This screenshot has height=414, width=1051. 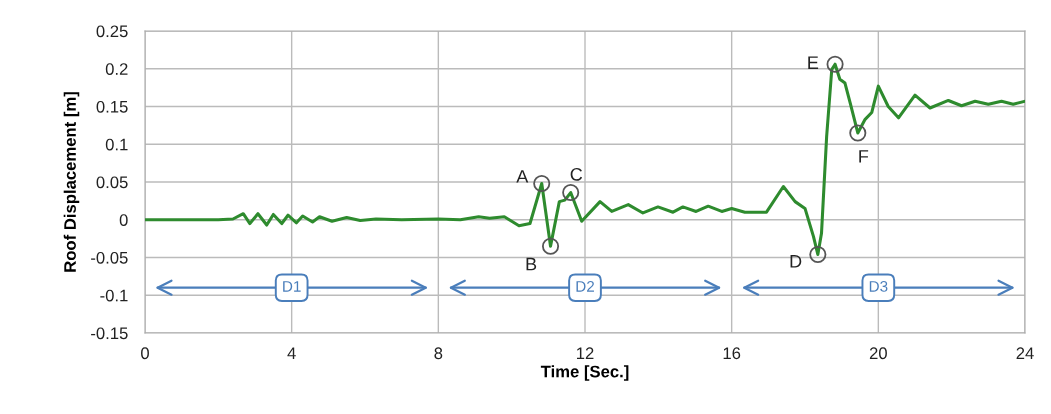 What do you see at coordinates (796, 261) in the screenshot?
I see `annotation: D` at bounding box center [796, 261].